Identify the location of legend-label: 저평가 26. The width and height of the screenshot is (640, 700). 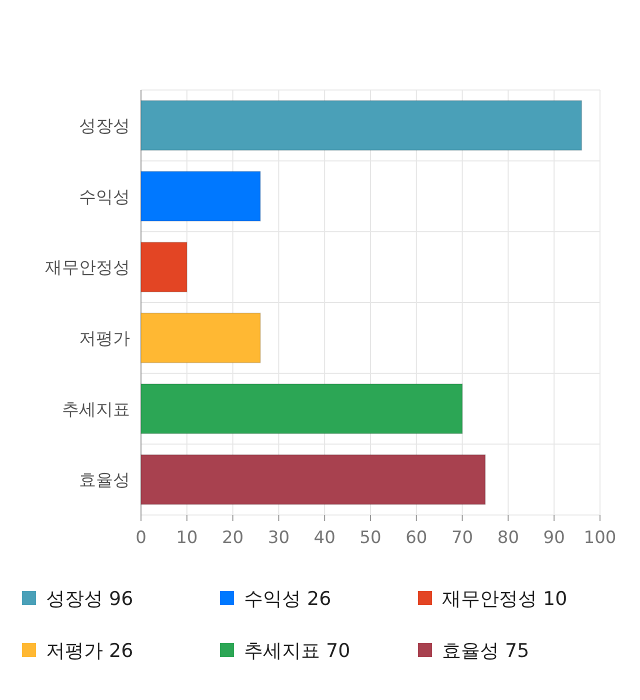
(90, 651).